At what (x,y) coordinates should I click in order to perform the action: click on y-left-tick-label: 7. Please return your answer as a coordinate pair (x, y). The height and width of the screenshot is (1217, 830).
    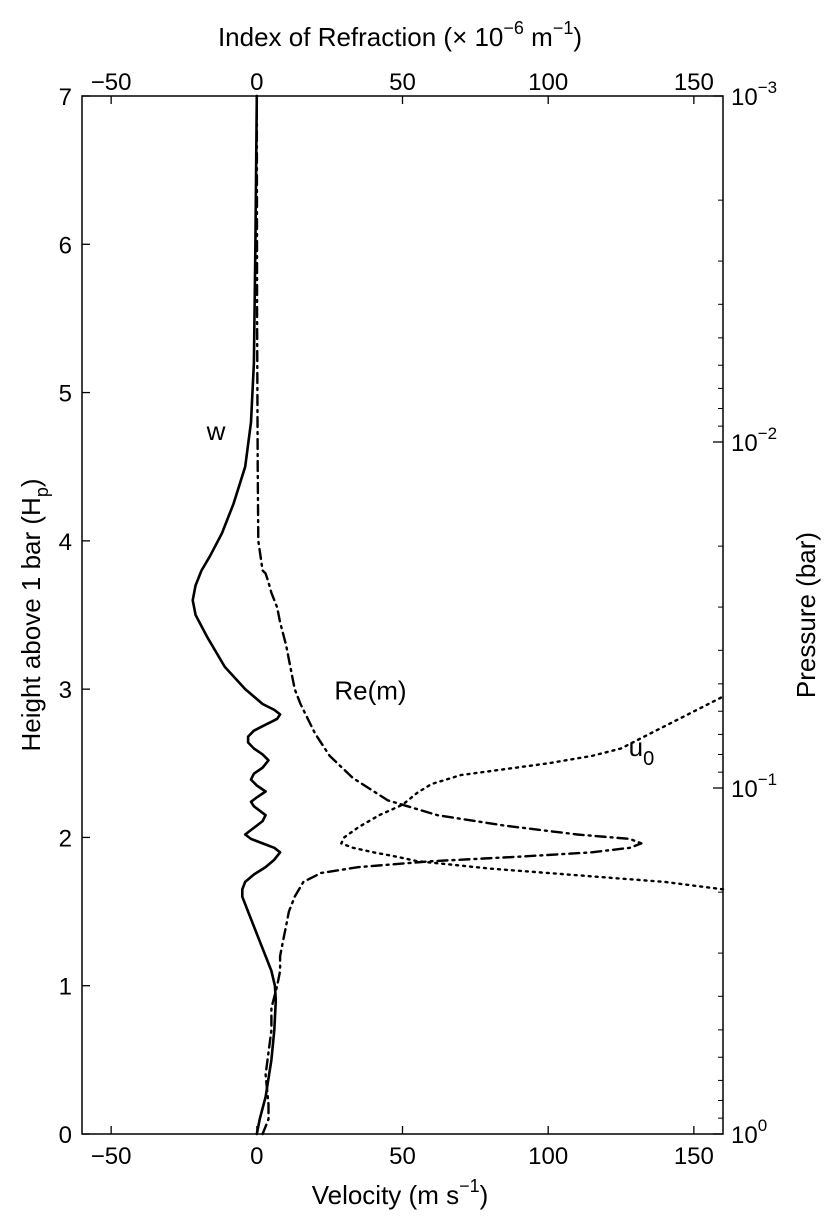
    Looking at the image, I should click on (65, 97).